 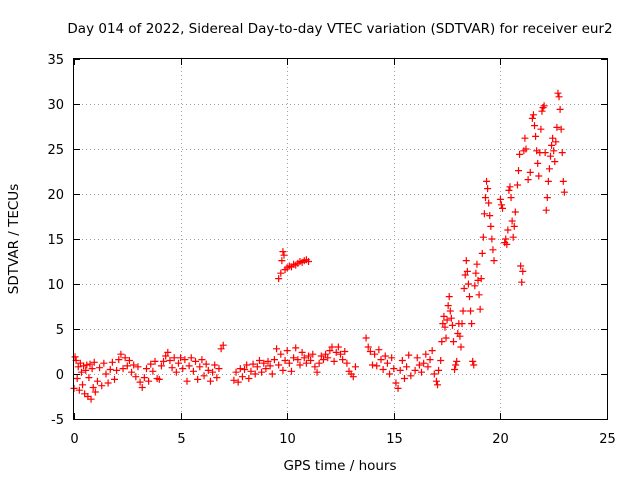 What do you see at coordinates (55, 150) in the screenshot?
I see `y-tick-label: 25` at bounding box center [55, 150].